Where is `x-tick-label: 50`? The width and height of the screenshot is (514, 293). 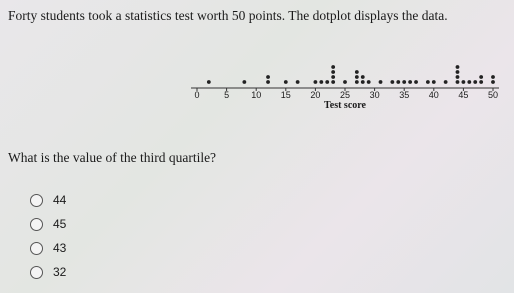
x-tick-label: 50 is located at coordinates (493, 95).